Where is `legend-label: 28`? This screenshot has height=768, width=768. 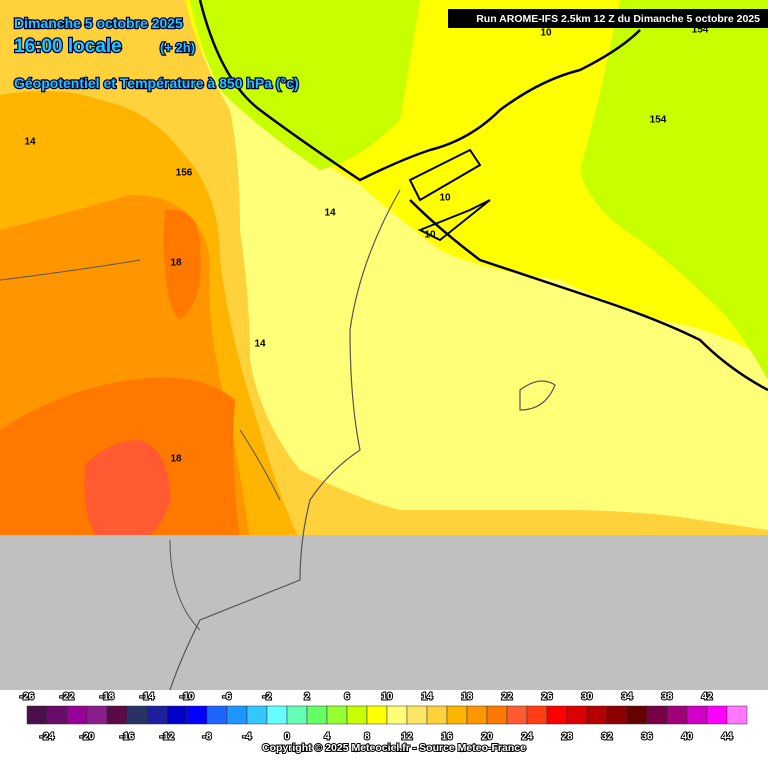 legend-label: 28 is located at coordinates (567, 737).